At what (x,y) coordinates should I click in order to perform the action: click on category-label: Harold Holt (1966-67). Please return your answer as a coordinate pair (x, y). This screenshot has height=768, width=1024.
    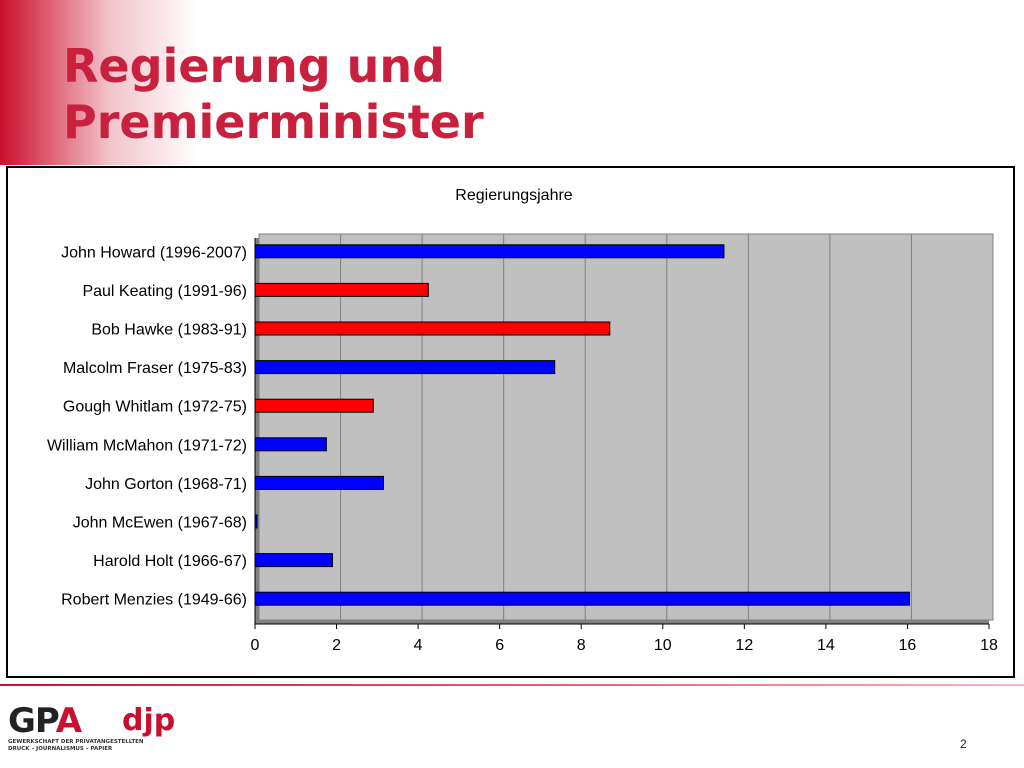
    Looking at the image, I should click on (170, 561).